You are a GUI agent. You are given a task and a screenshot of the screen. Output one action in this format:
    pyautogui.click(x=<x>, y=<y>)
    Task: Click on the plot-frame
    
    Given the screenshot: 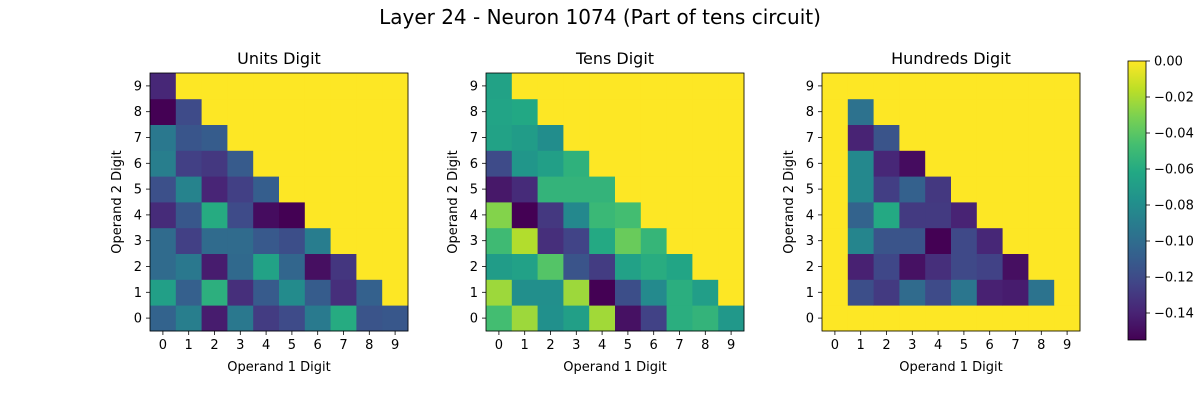 What is the action you would take?
    pyautogui.click(x=951, y=202)
    